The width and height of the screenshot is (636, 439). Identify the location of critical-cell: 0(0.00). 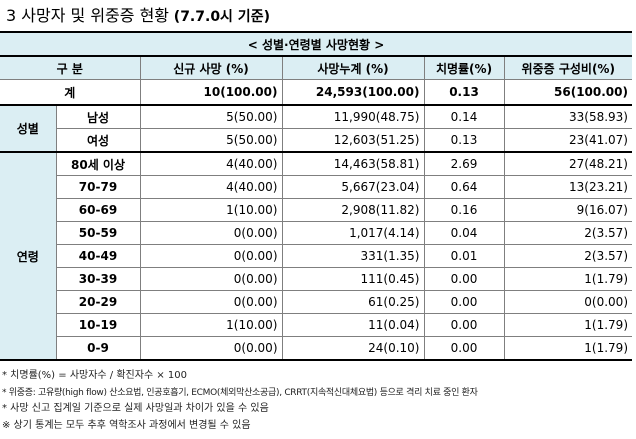
(567, 302).